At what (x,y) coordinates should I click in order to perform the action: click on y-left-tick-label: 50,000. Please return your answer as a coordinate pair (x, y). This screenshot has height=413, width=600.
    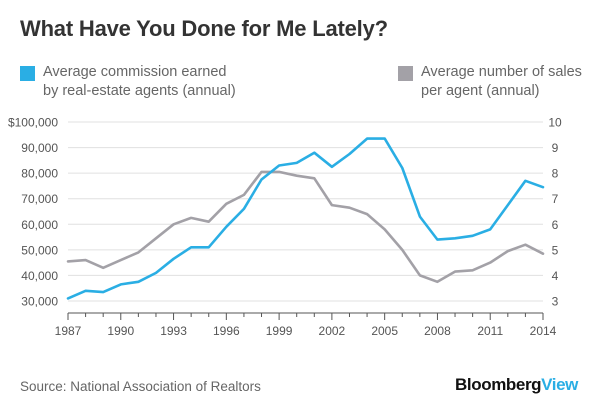
    Looking at the image, I should click on (39, 250).